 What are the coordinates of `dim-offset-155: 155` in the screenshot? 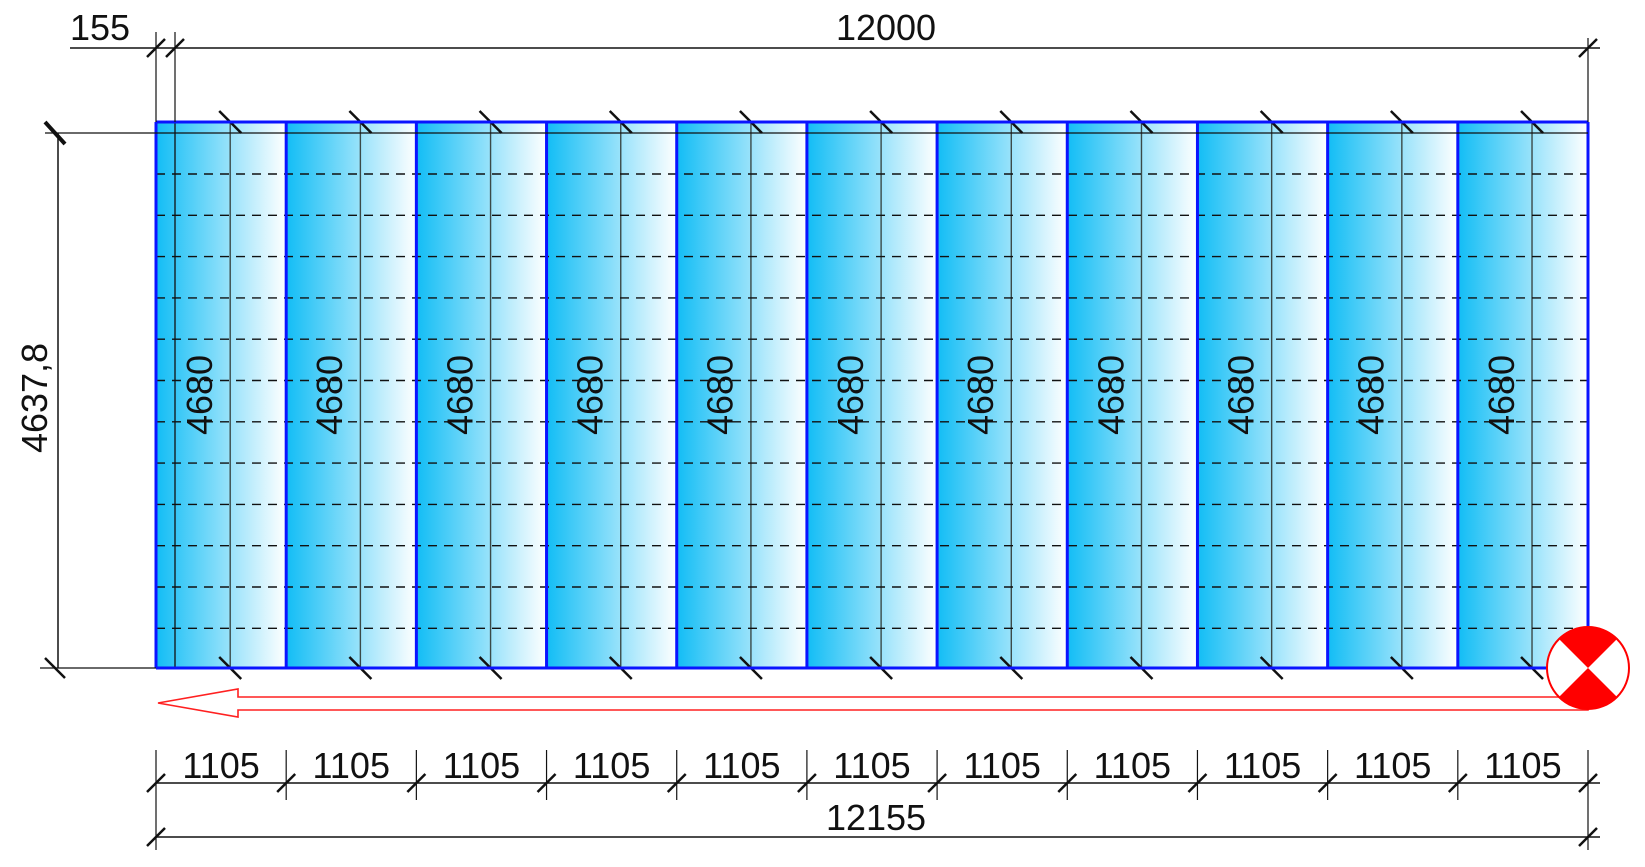 It's located at (100, 27).